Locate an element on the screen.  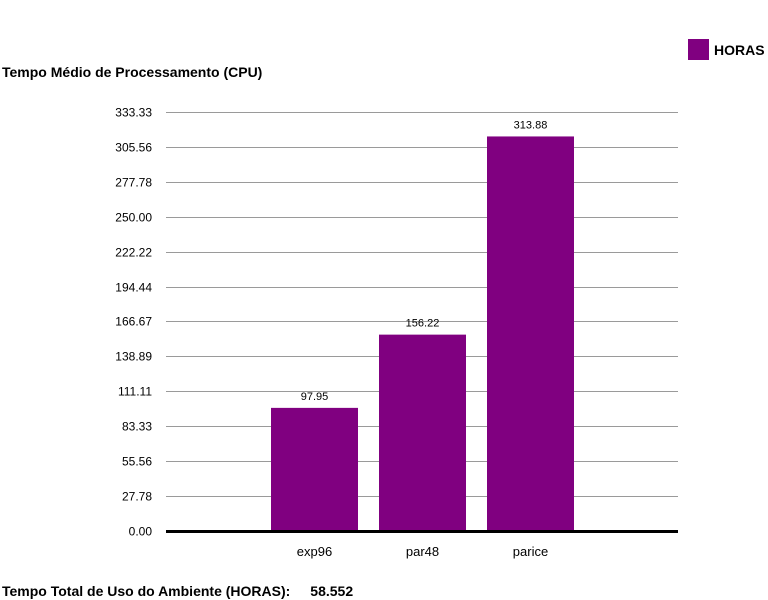
bar-value-label: 97.95 is located at coordinates (315, 397).